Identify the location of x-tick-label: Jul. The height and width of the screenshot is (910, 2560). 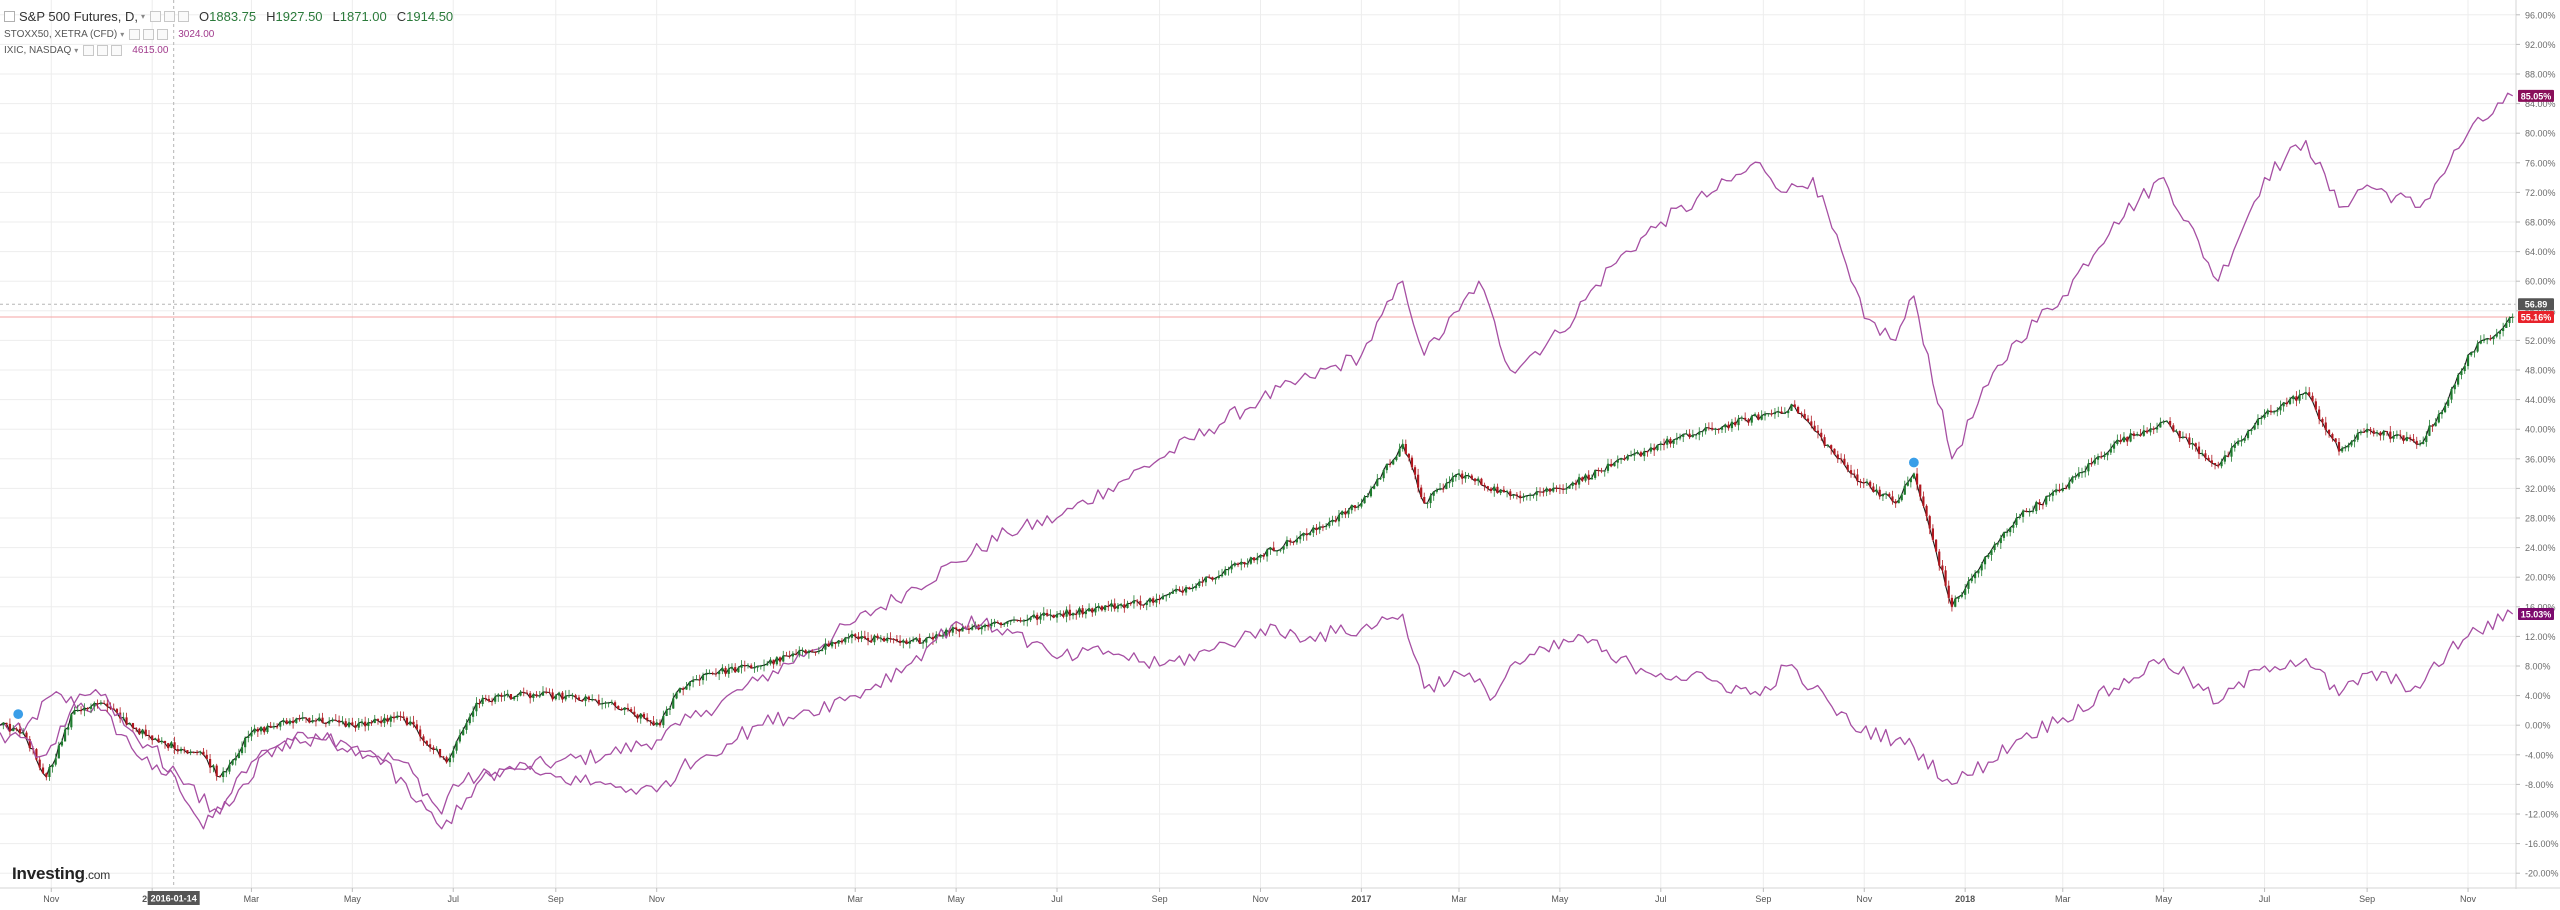
(1661, 899).